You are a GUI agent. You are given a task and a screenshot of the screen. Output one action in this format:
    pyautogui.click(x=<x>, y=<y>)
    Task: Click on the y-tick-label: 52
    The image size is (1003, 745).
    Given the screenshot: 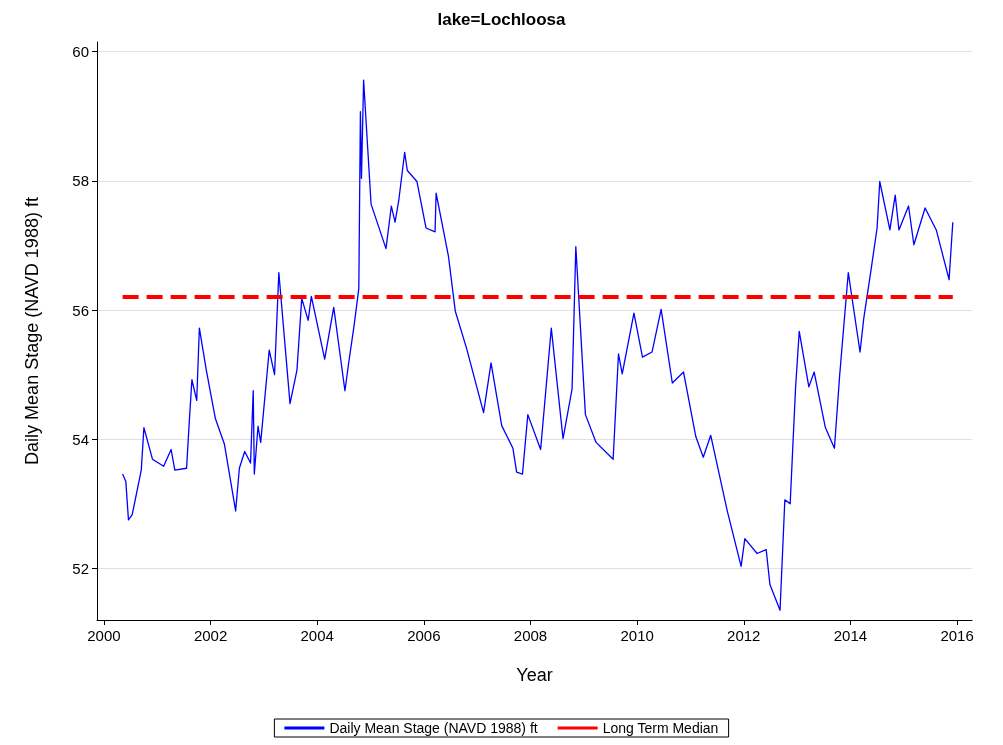 What is the action you would take?
    pyautogui.click(x=80, y=568)
    